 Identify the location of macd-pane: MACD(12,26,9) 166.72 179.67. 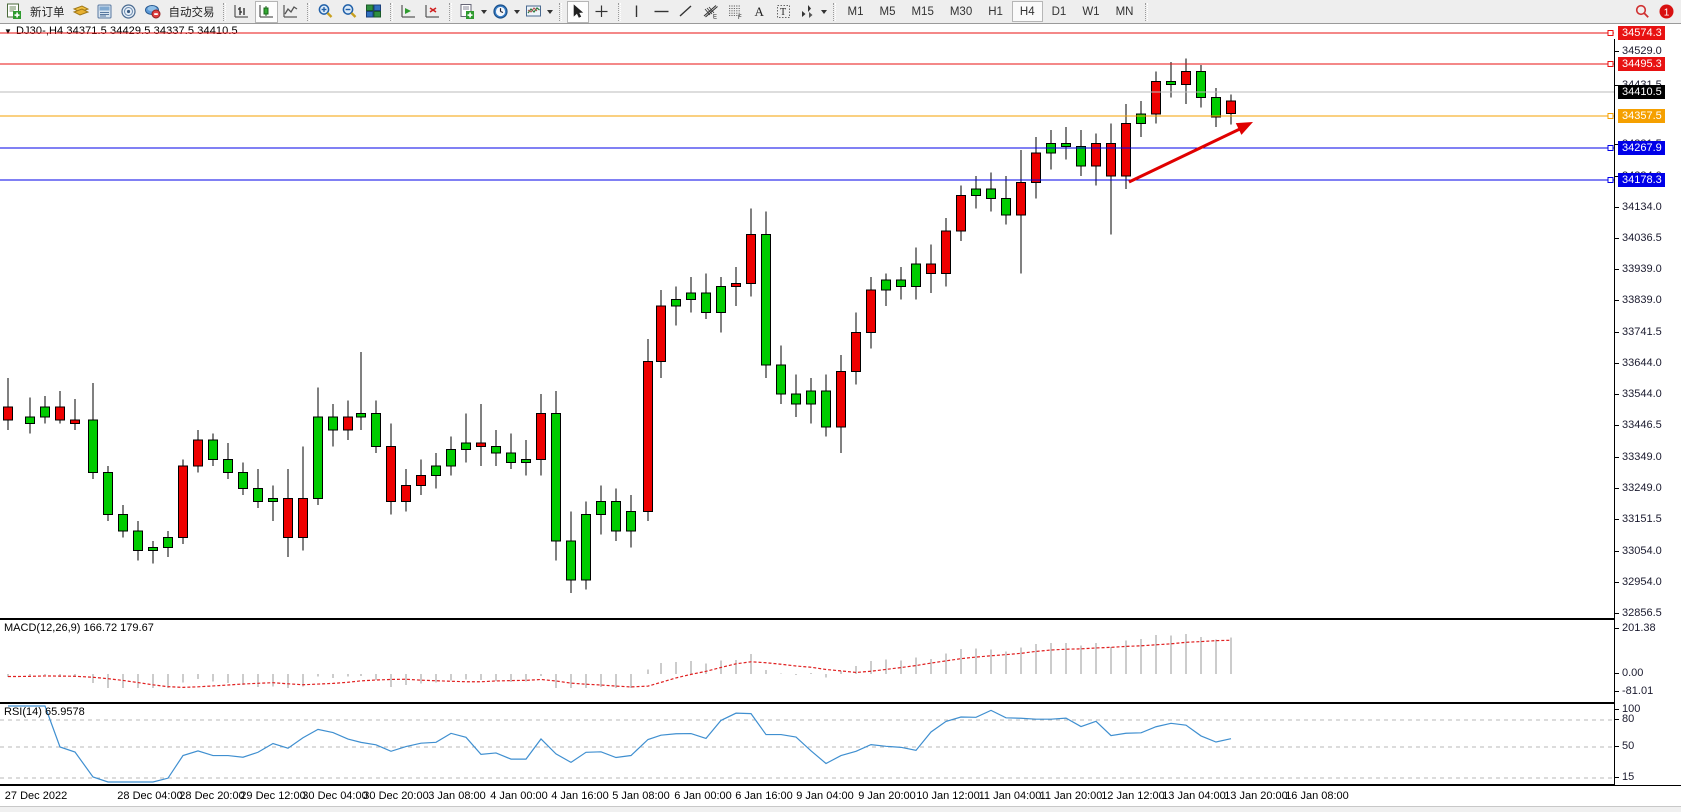
(807, 661).